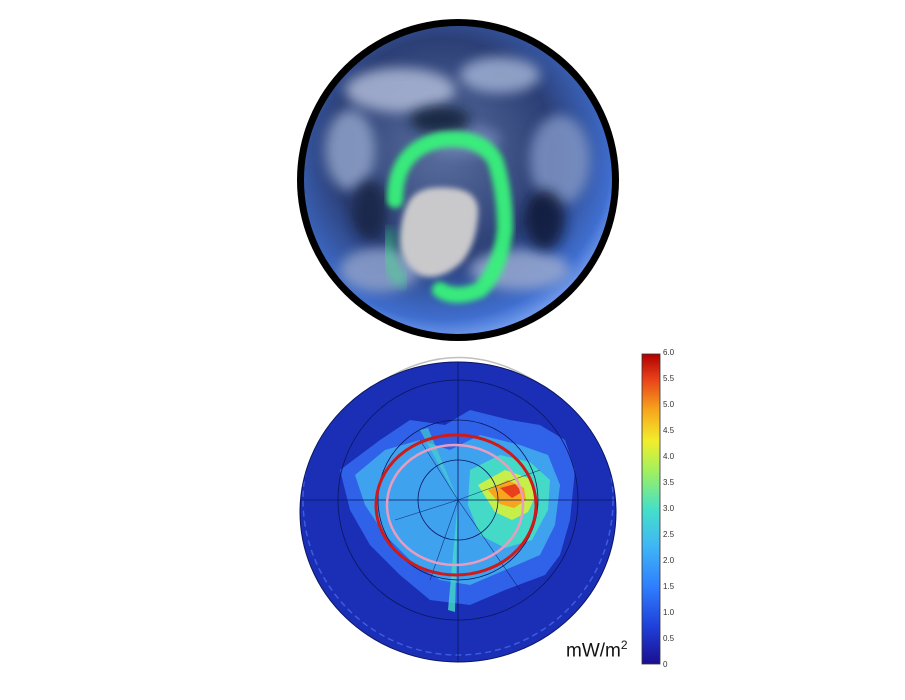 This screenshot has height=700, width=905. I want to click on colorbar-tick: 1.5, so click(669, 586).